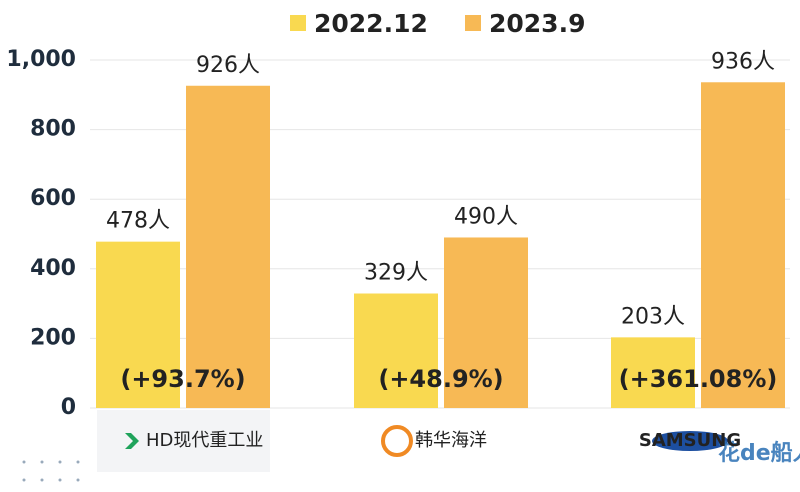  Describe the element at coordinates (486, 216) in the screenshot. I see `value-label: 490人` at that location.